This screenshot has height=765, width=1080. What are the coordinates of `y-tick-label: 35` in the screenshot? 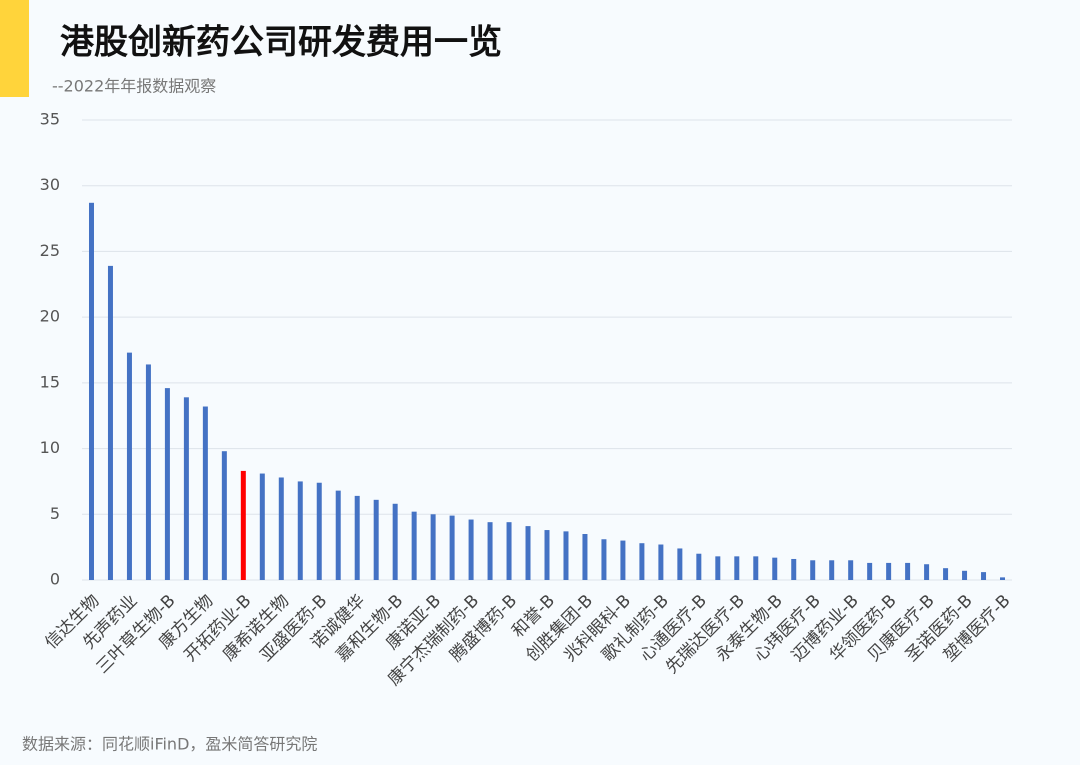 It's located at (50, 119).